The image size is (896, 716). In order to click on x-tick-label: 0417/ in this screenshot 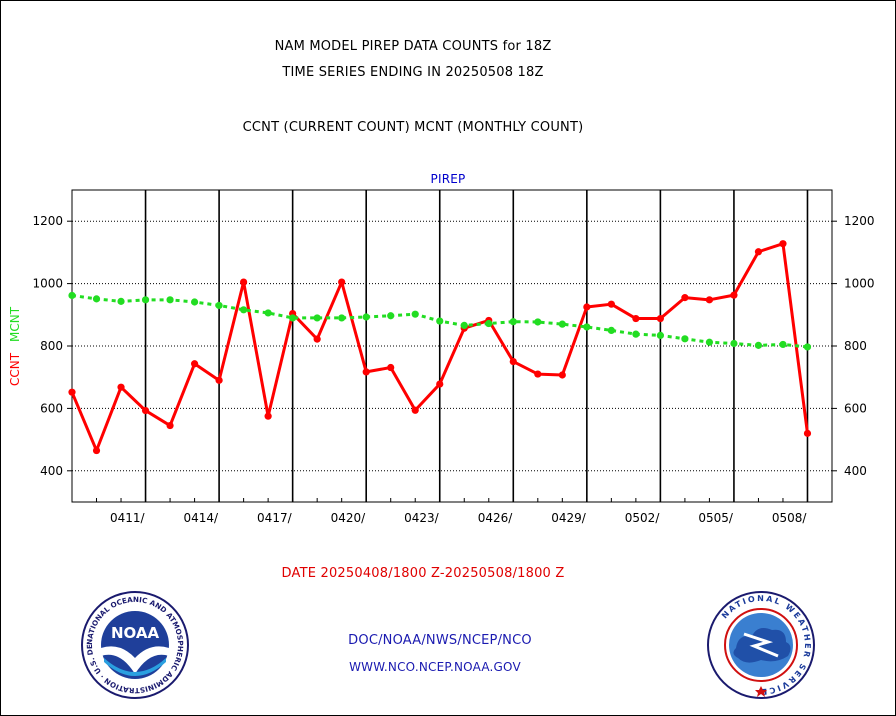, I will do `click(275, 518)`.